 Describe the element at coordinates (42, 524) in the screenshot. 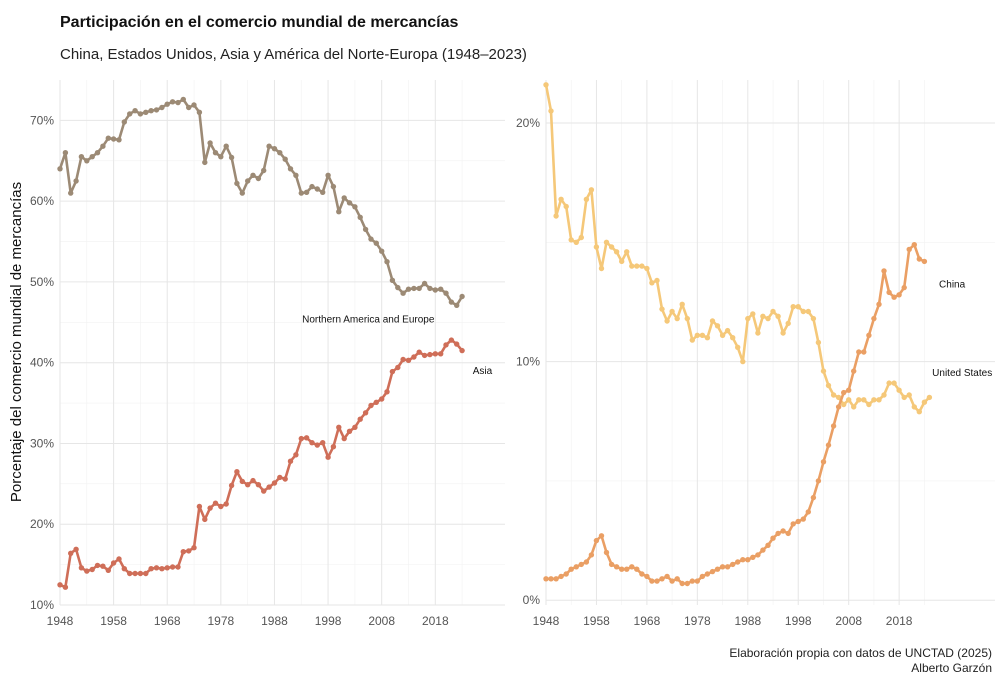

I see `y-tick-label: 20%` at that location.